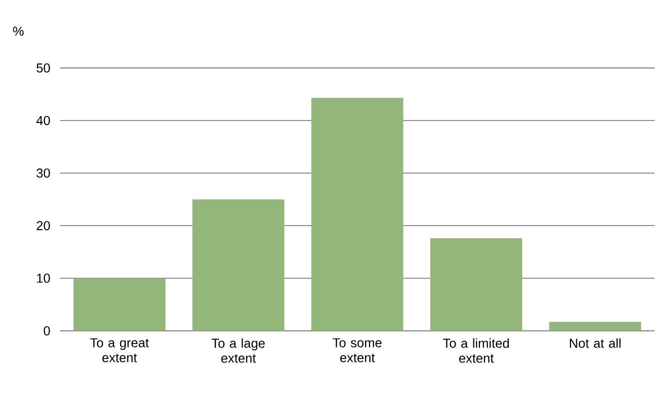 Image resolution: width=655 pixels, height=402 pixels. Describe the element at coordinates (238, 350) in the screenshot. I see `x-tick-label: To a lage extent` at that location.